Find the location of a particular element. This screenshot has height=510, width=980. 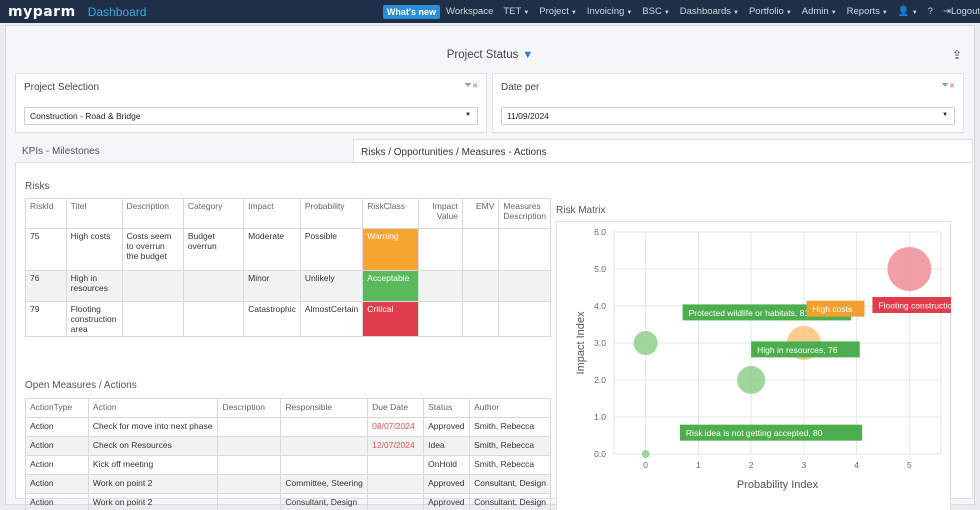

y-axis-label: Impact Index is located at coordinates (581, 342).